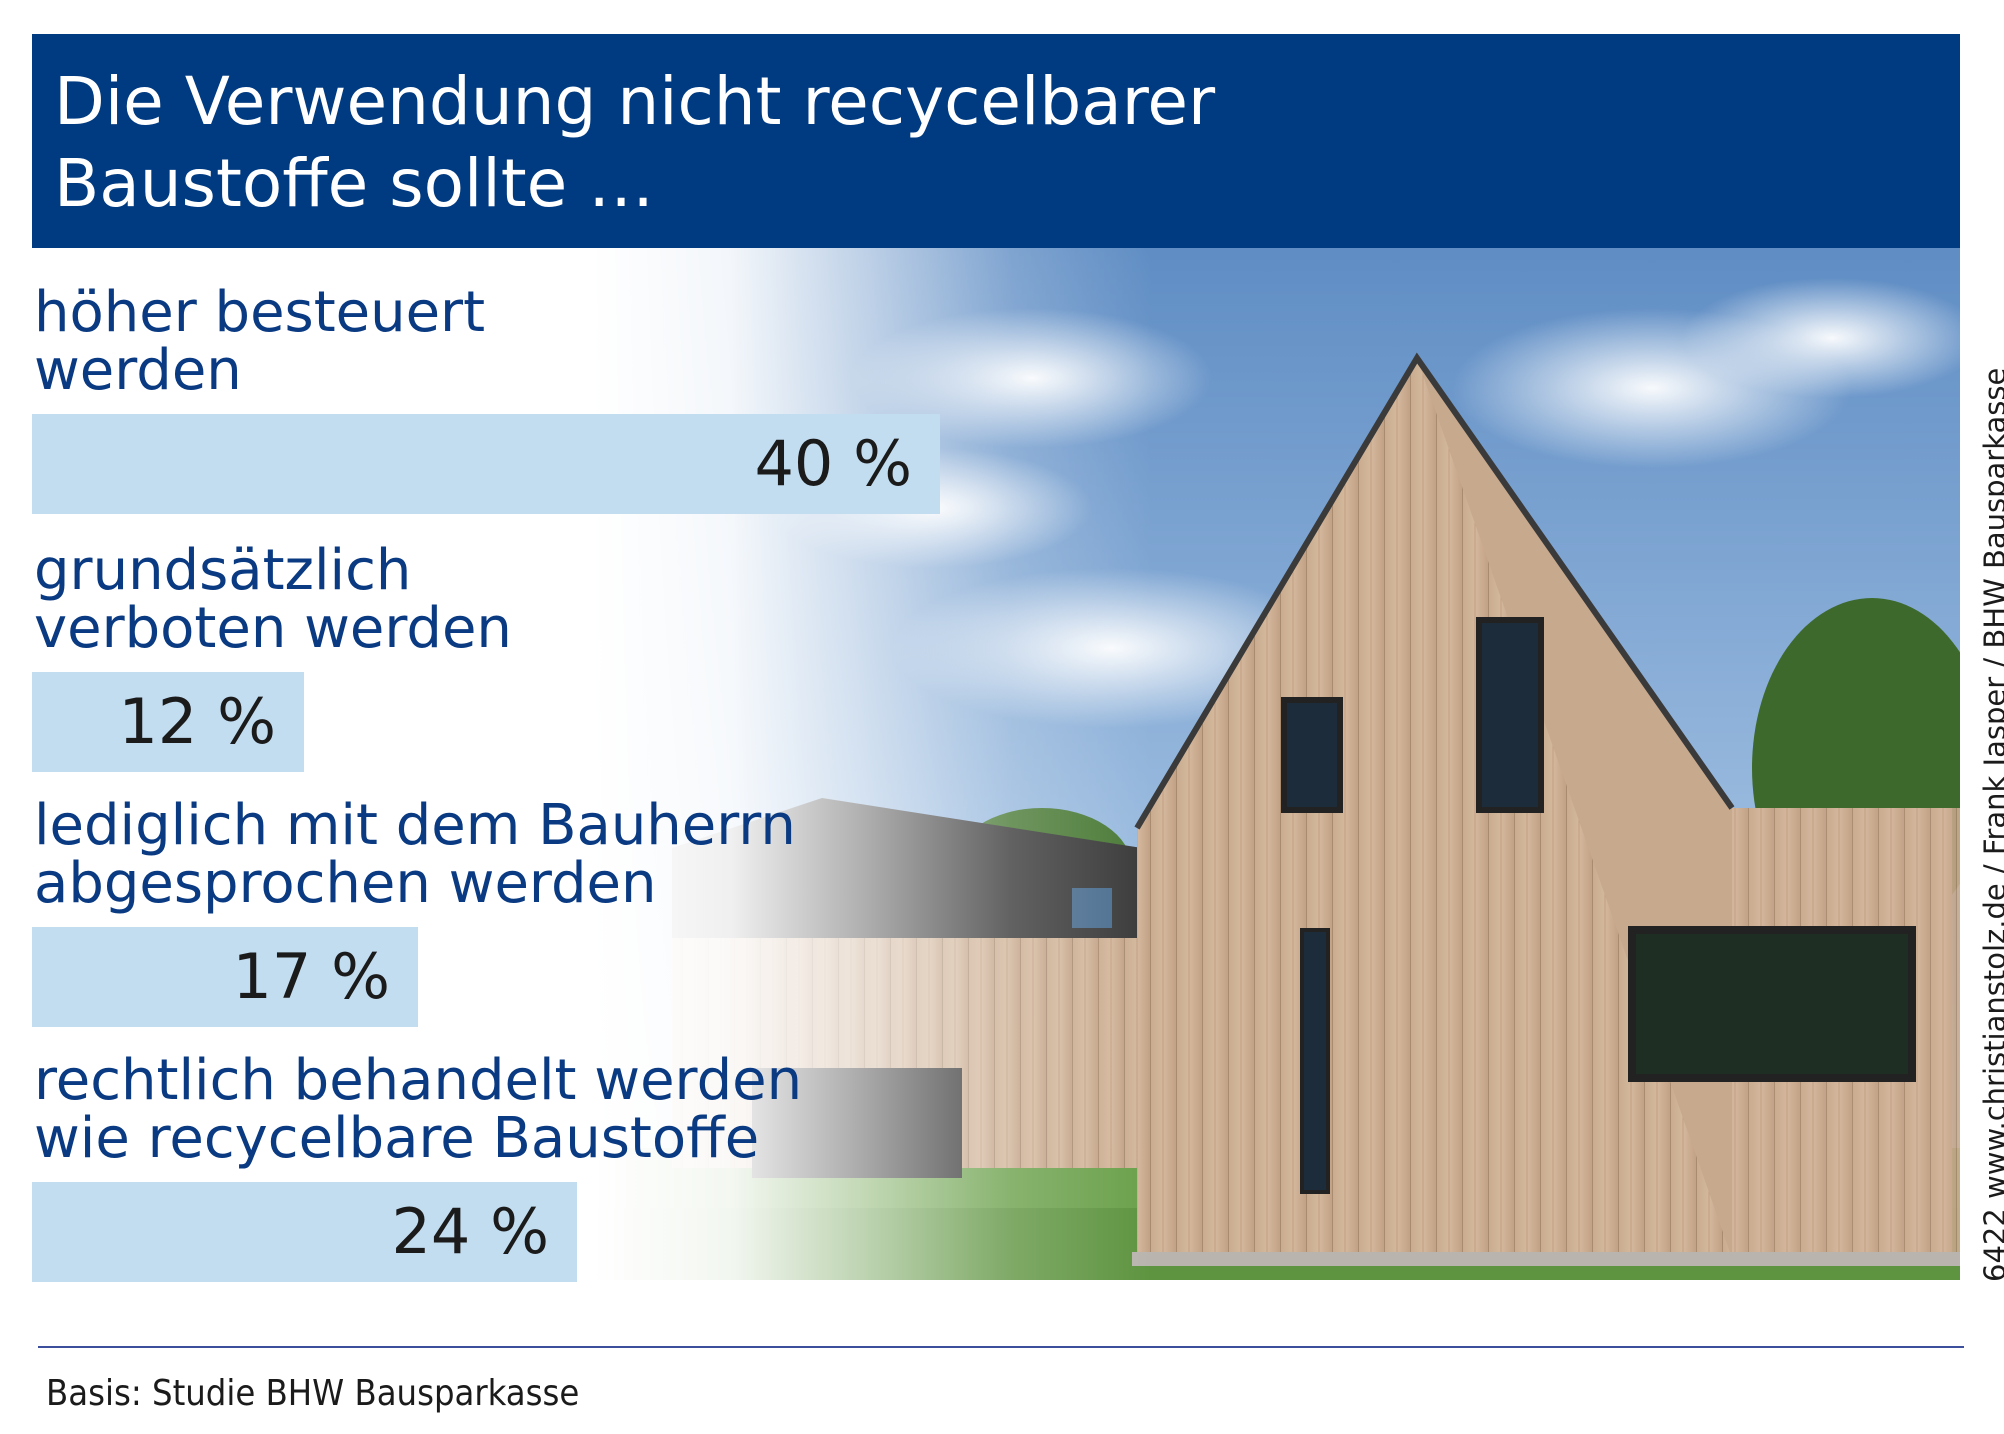 Image resolution: width=2004 pixels, height=1434 pixels. Describe the element at coordinates (345, 883) in the screenshot. I see `category-label-3-line-2: abgesprochen werden` at that location.